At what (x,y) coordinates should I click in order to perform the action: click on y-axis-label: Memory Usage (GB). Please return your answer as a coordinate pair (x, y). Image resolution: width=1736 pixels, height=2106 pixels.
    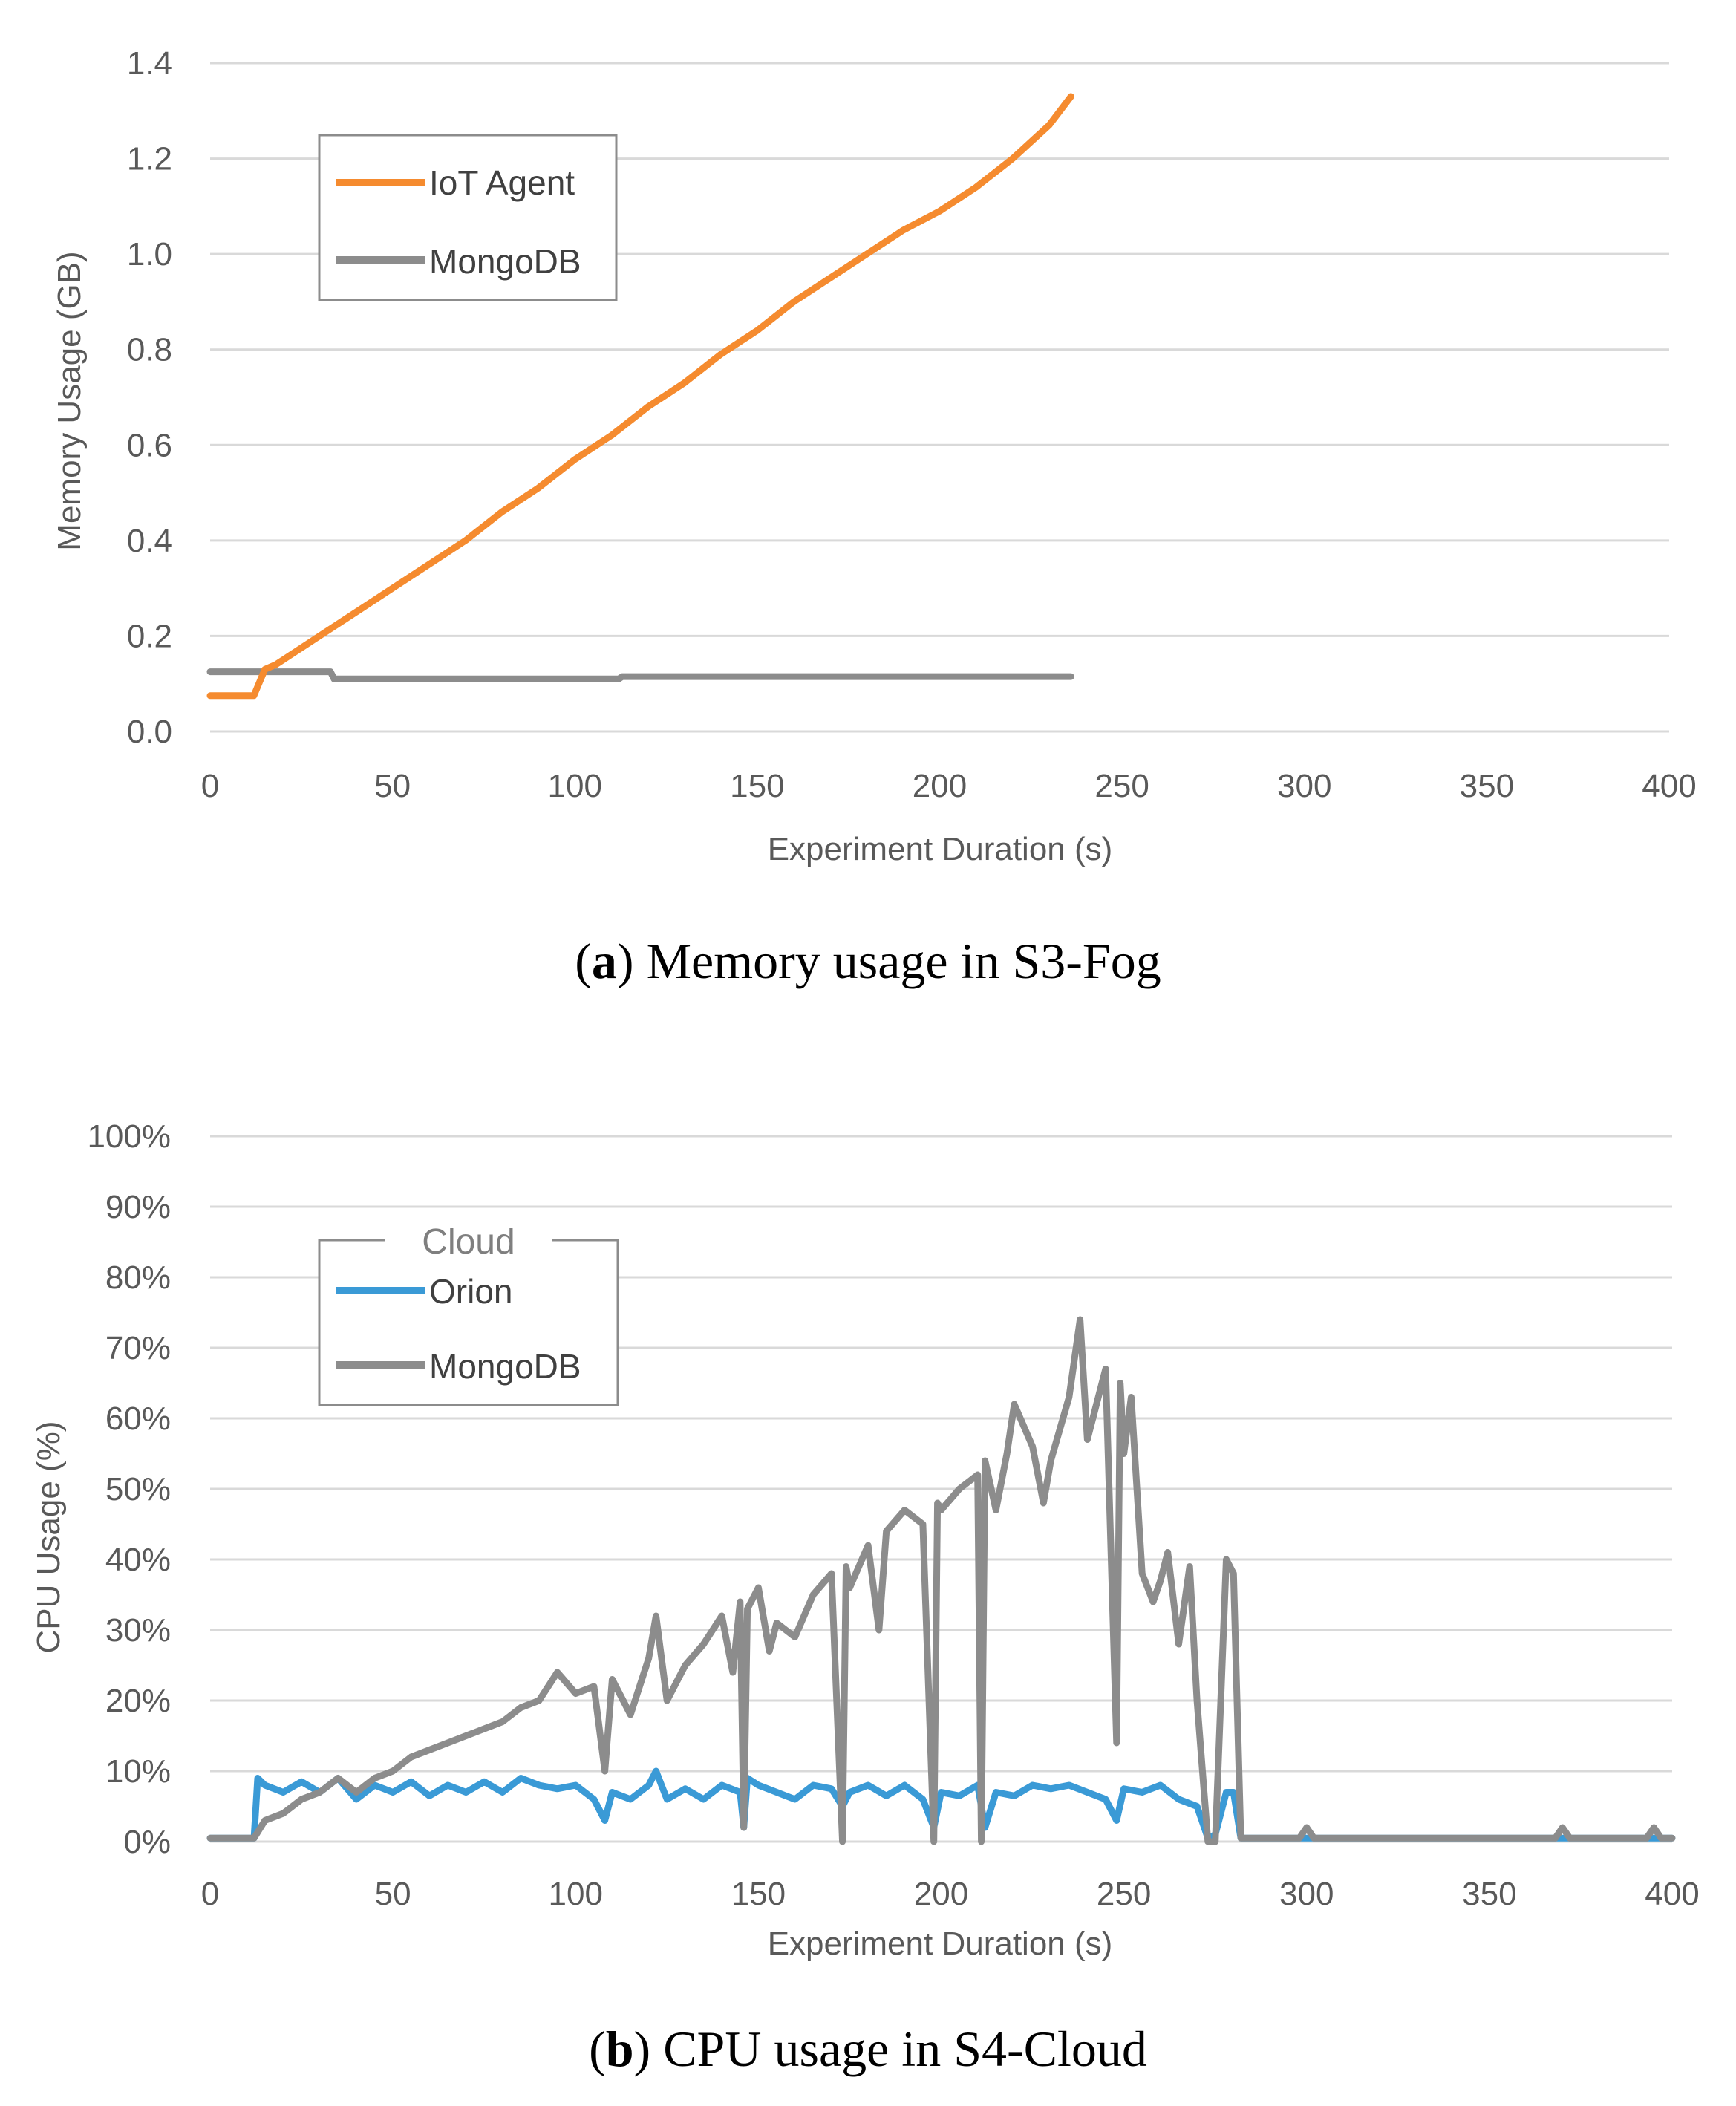
    Looking at the image, I should click on (69, 400).